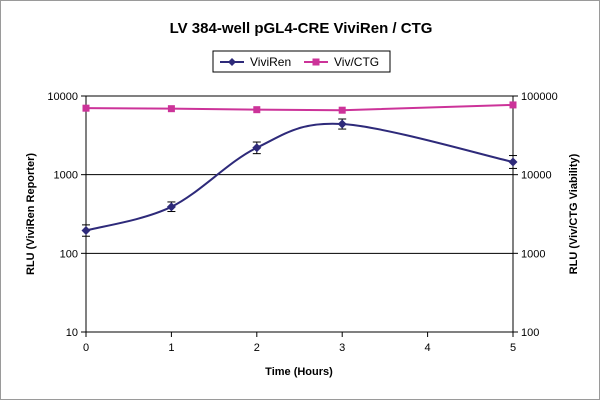 This screenshot has width=600, height=404. I want to click on y2-axis-title: RLU (Viv/CTG Viability), so click(574, 213).